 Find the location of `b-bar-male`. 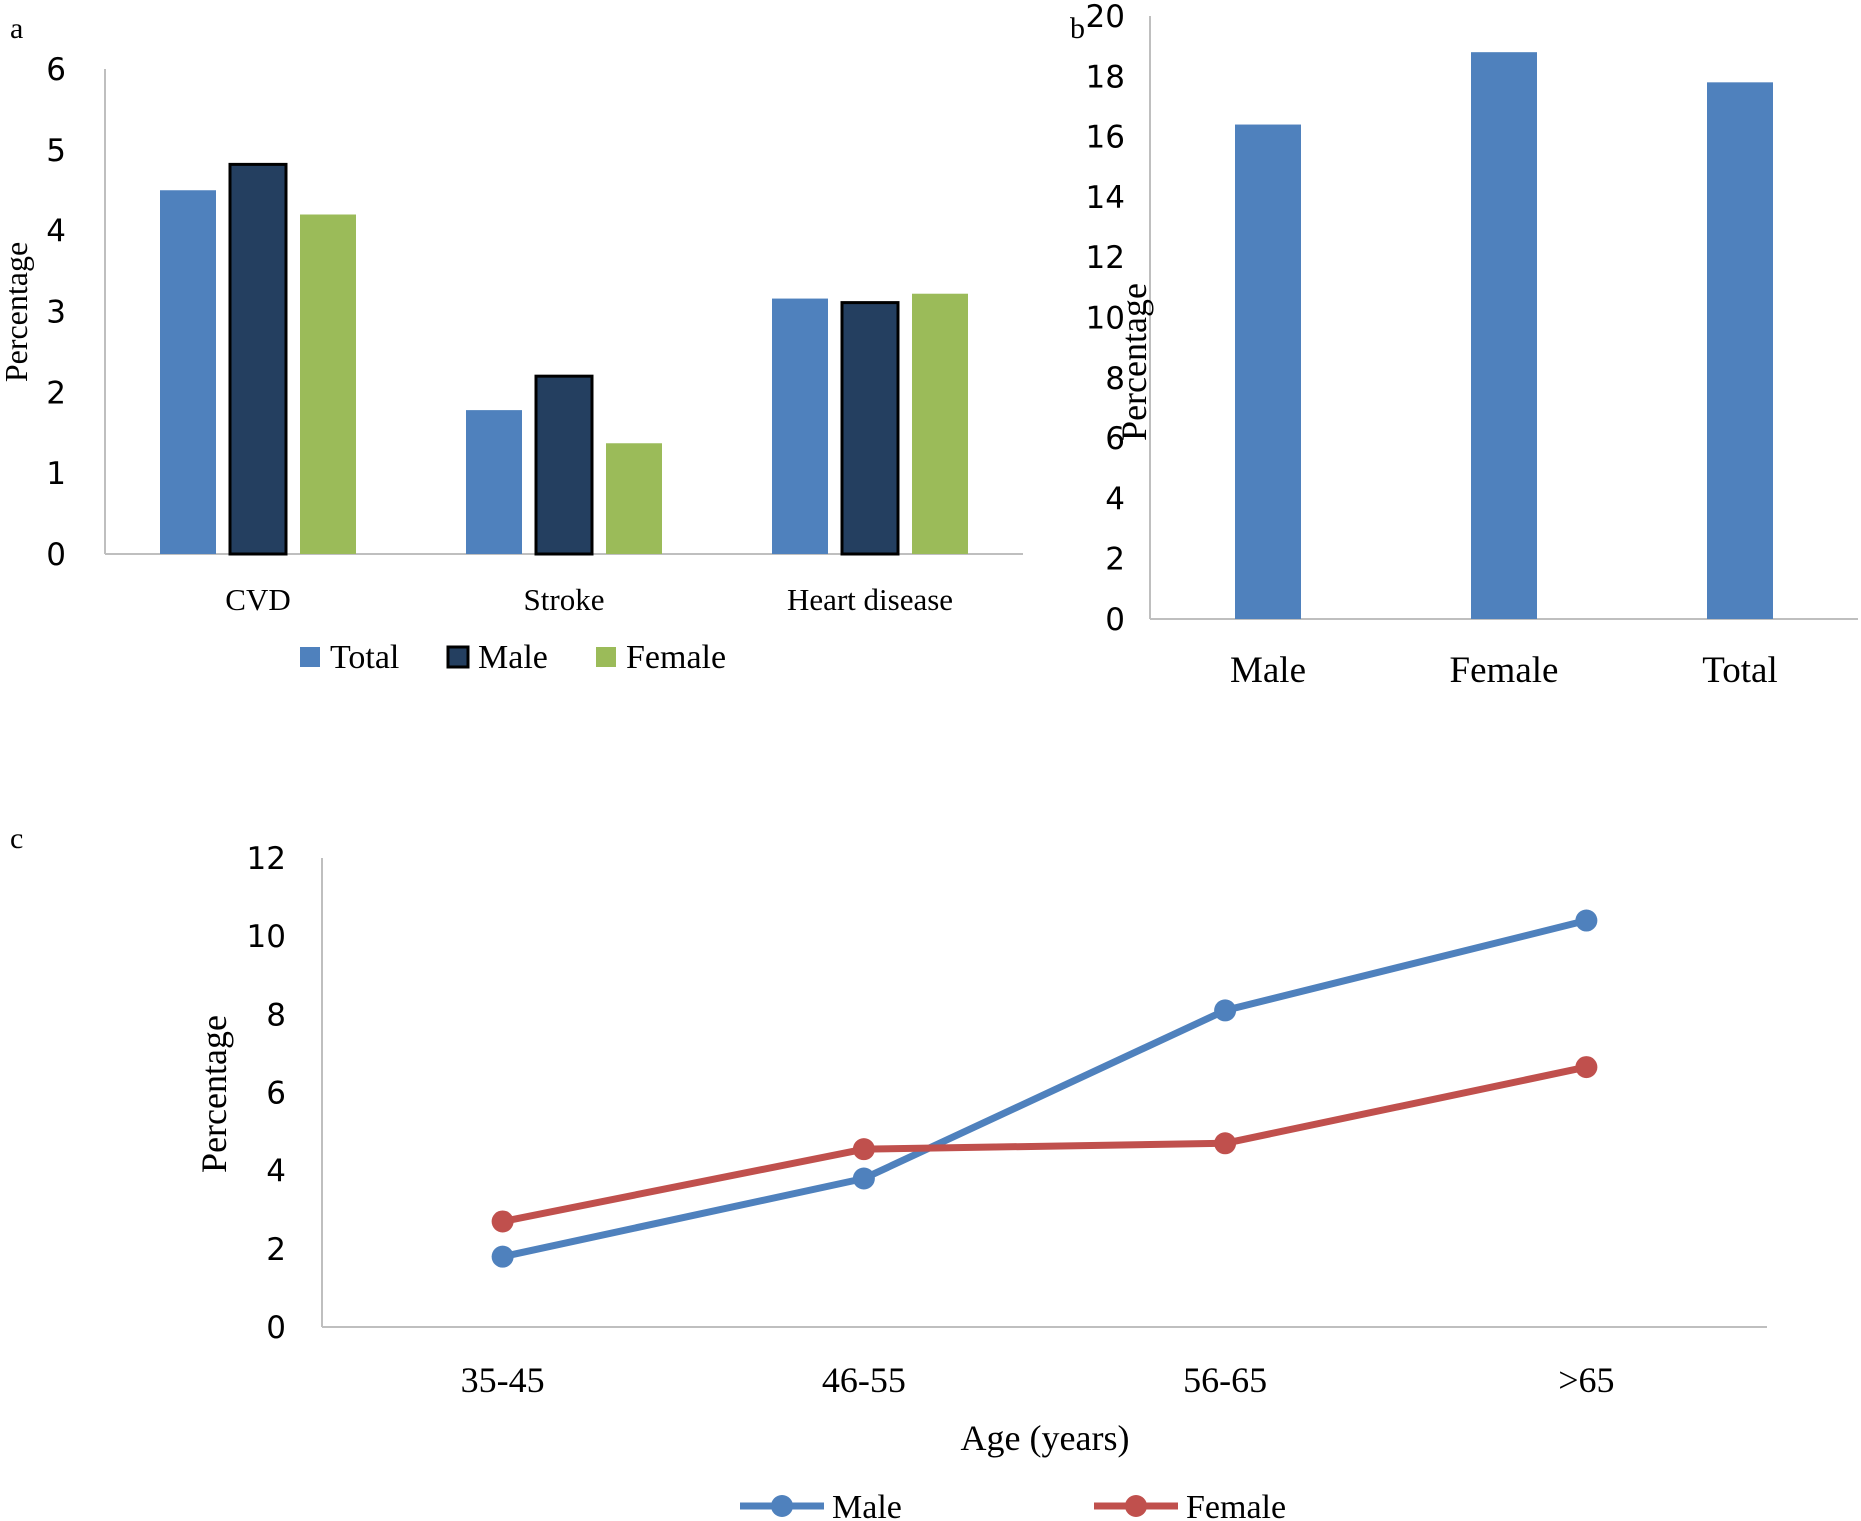

b-bar-male is located at coordinates (1268, 371).